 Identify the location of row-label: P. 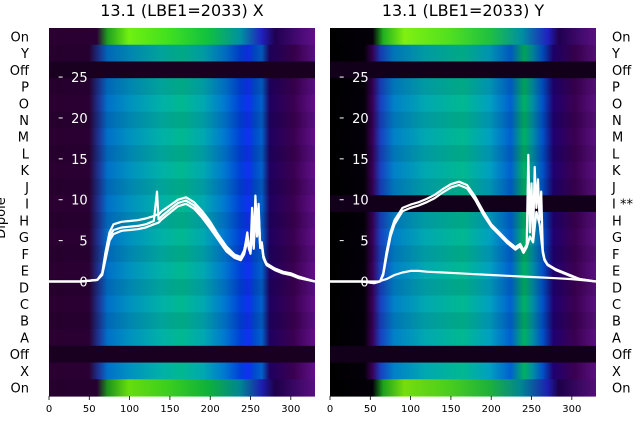
(616, 88).